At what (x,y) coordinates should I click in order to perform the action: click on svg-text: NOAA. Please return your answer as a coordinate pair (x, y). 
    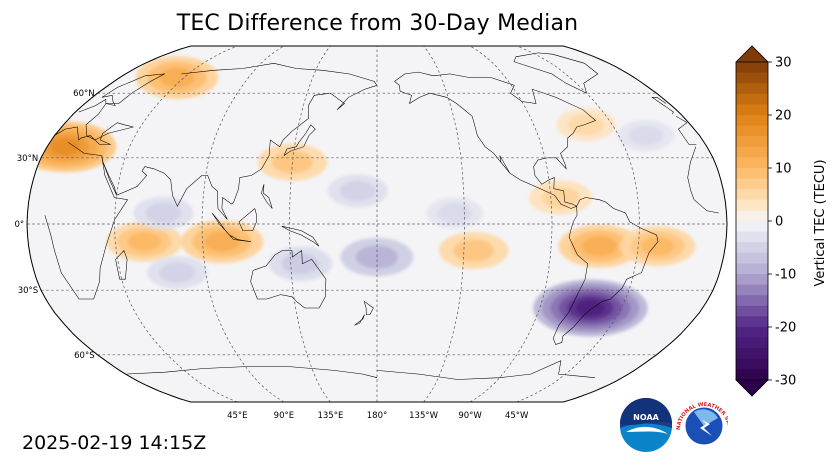
    Looking at the image, I should click on (646, 417).